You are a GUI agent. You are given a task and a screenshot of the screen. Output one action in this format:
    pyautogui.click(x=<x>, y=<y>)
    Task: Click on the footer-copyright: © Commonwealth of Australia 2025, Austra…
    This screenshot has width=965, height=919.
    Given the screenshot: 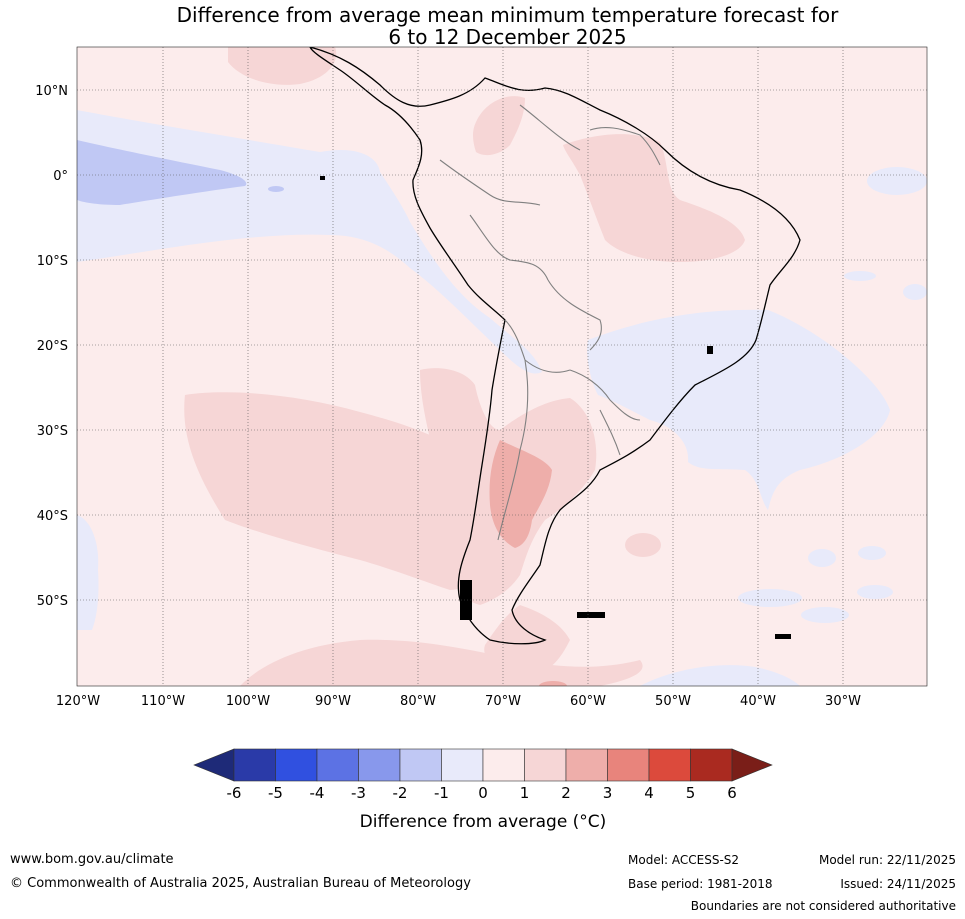 What is the action you would take?
    pyautogui.click(x=240, y=883)
    